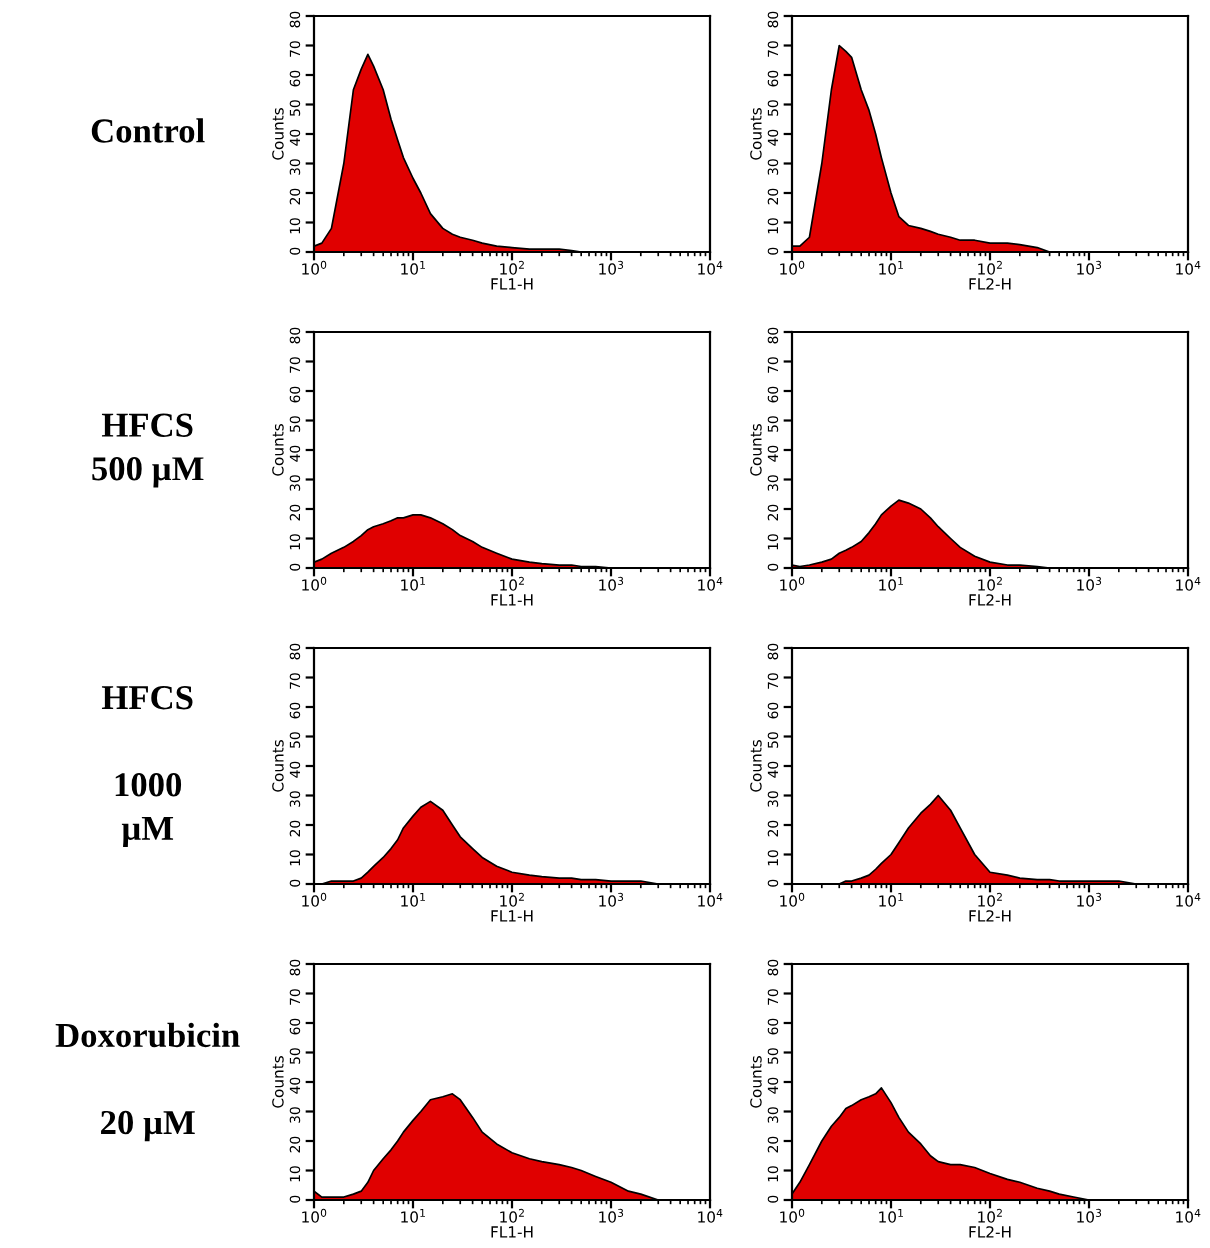  What do you see at coordinates (147, 1082) in the screenshot?
I see `text: Doxorubicin 20 µM` at bounding box center [147, 1082].